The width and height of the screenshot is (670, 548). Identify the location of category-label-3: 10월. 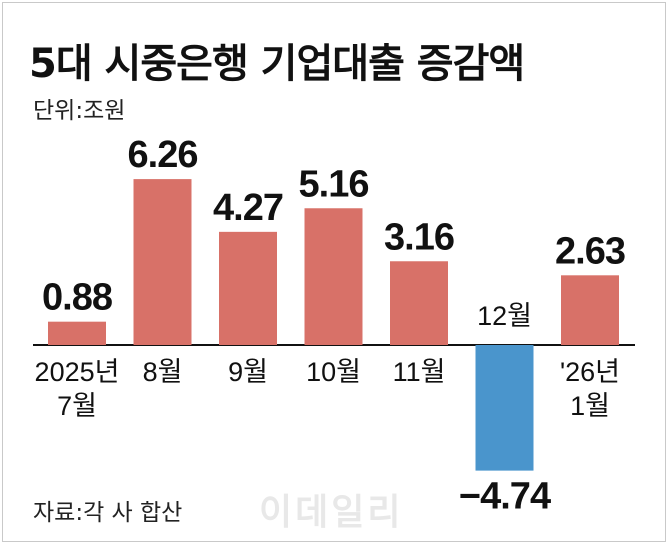
(333, 372).